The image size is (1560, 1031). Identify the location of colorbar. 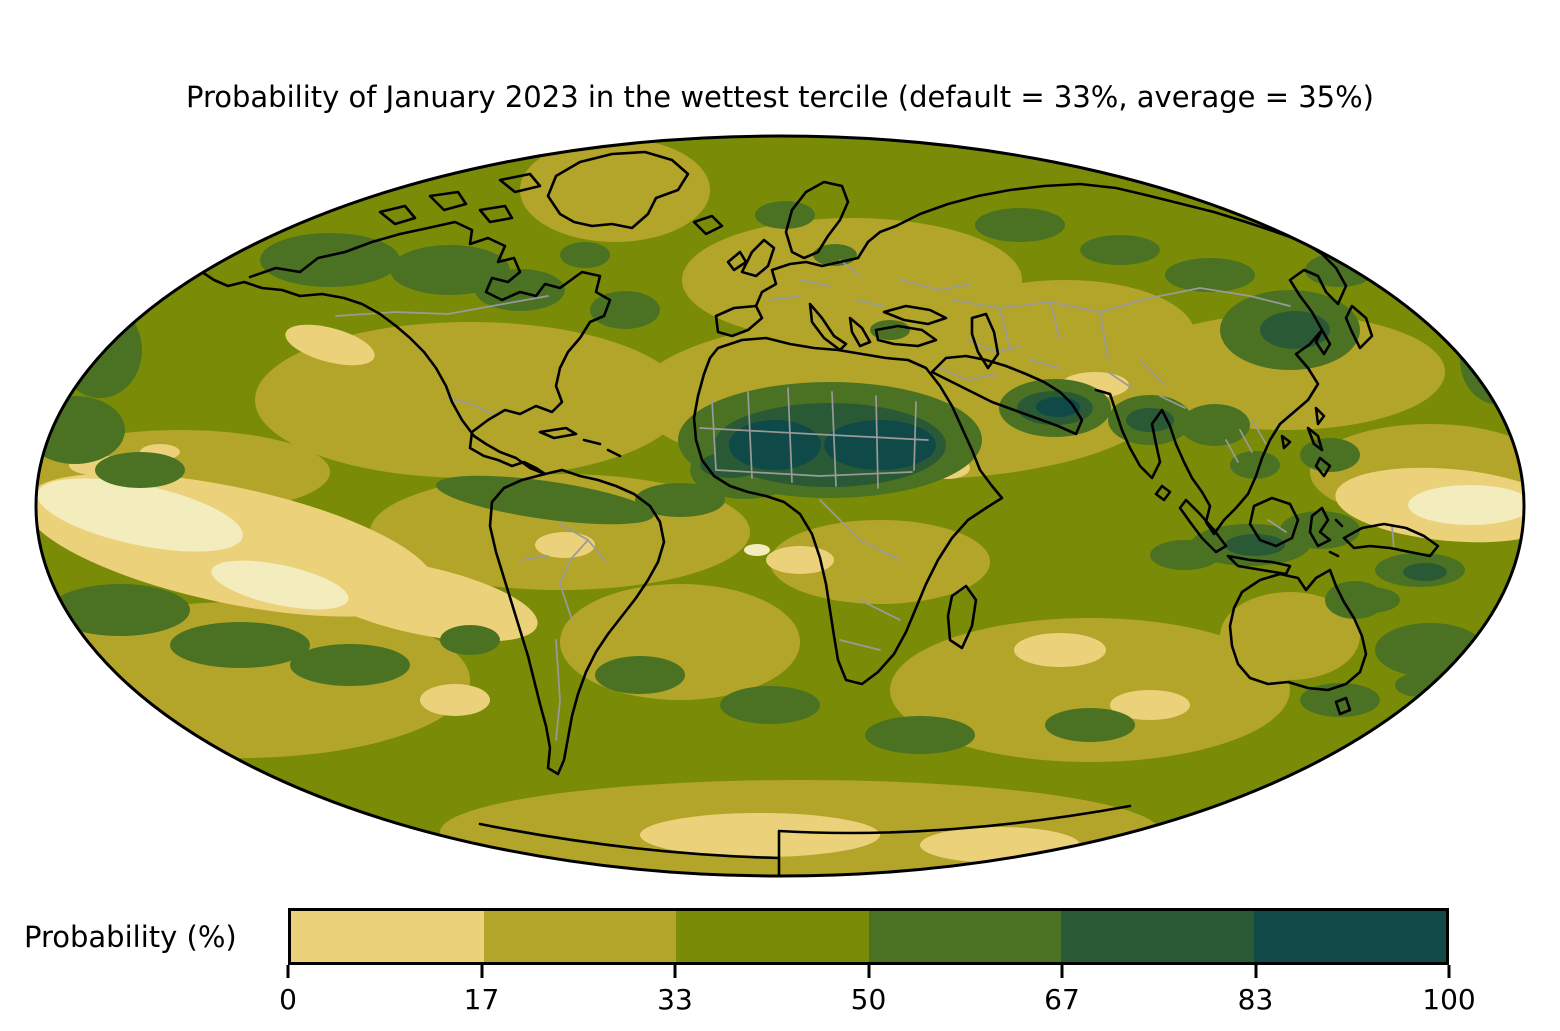
(868, 936).